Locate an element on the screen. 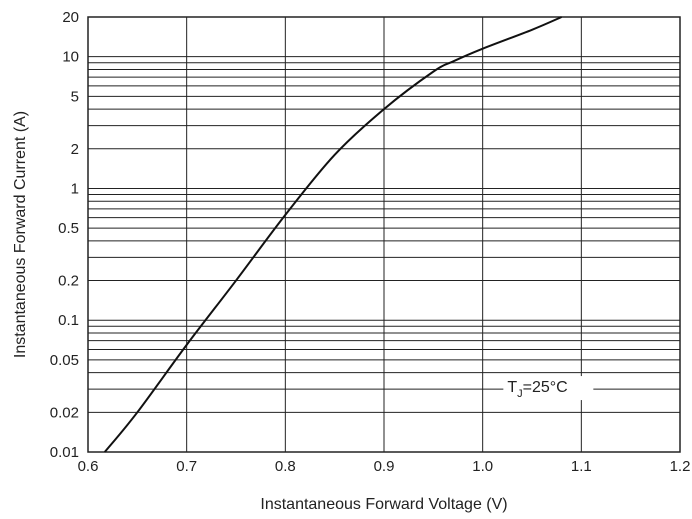  annotation-tail: =25°C is located at coordinates (545, 387).